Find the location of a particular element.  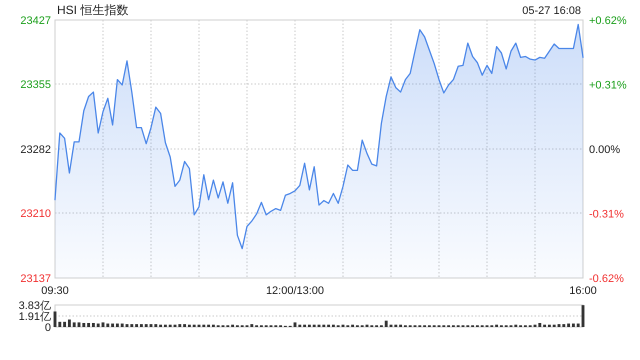

chart-title: HSI 恒生指数 is located at coordinates (92, 10).